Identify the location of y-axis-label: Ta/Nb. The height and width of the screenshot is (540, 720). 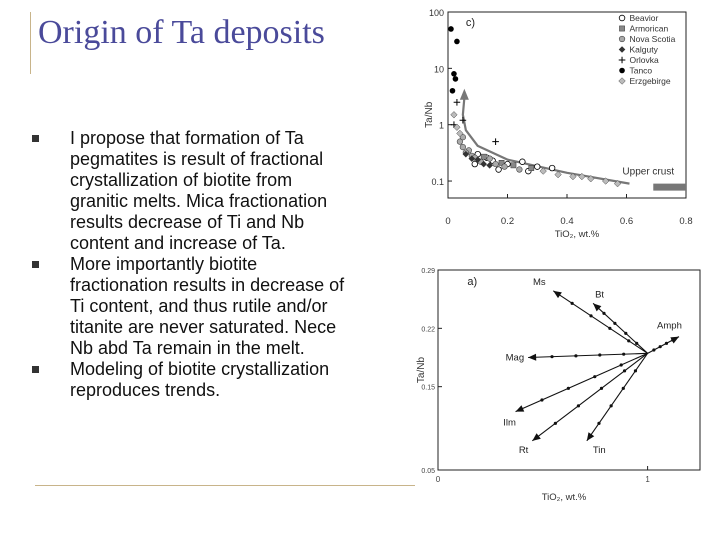
(429, 114).